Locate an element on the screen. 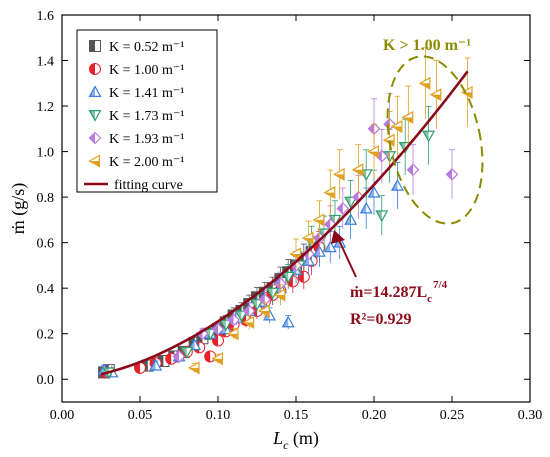 The height and width of the screenshot is (457, 550). y-tick-label: 1.0 is located at coordinates (46, 153).